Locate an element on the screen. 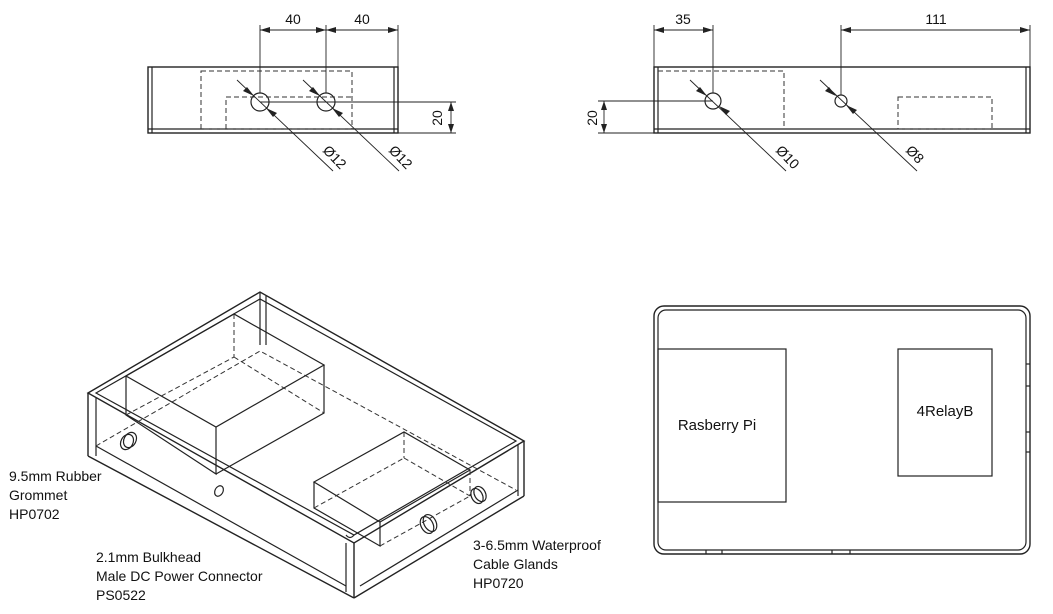 The width and height of the screenshot is (1053, 614). grommet-callout-line-2: Grommet is located at coordinates (38, 495).